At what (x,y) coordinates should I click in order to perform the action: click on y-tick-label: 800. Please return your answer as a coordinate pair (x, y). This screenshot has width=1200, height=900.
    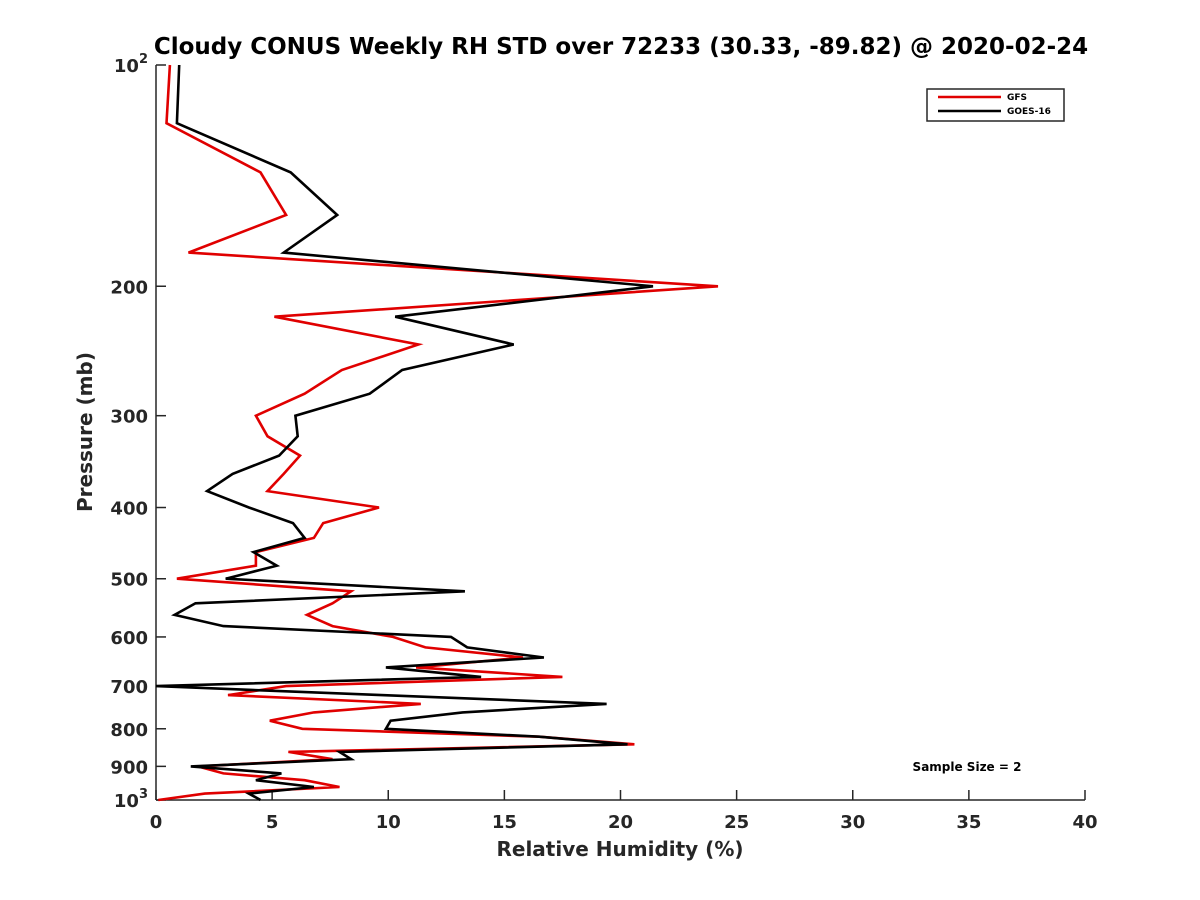
    Looking at the image, I should click on (129, 730).